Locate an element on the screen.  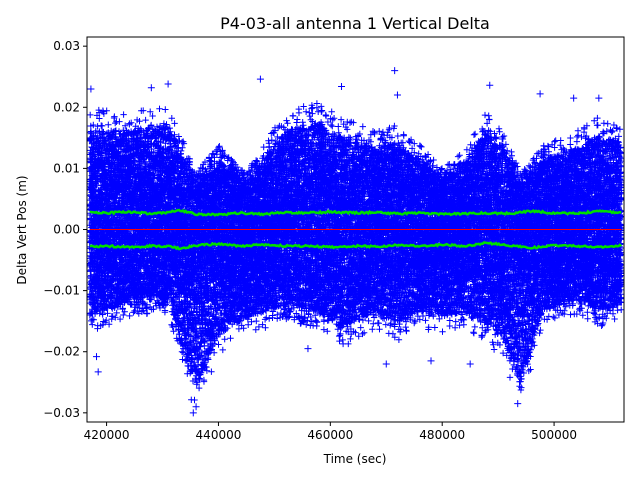
x-tick-label: 460000 is located at coordinates (330, 435).